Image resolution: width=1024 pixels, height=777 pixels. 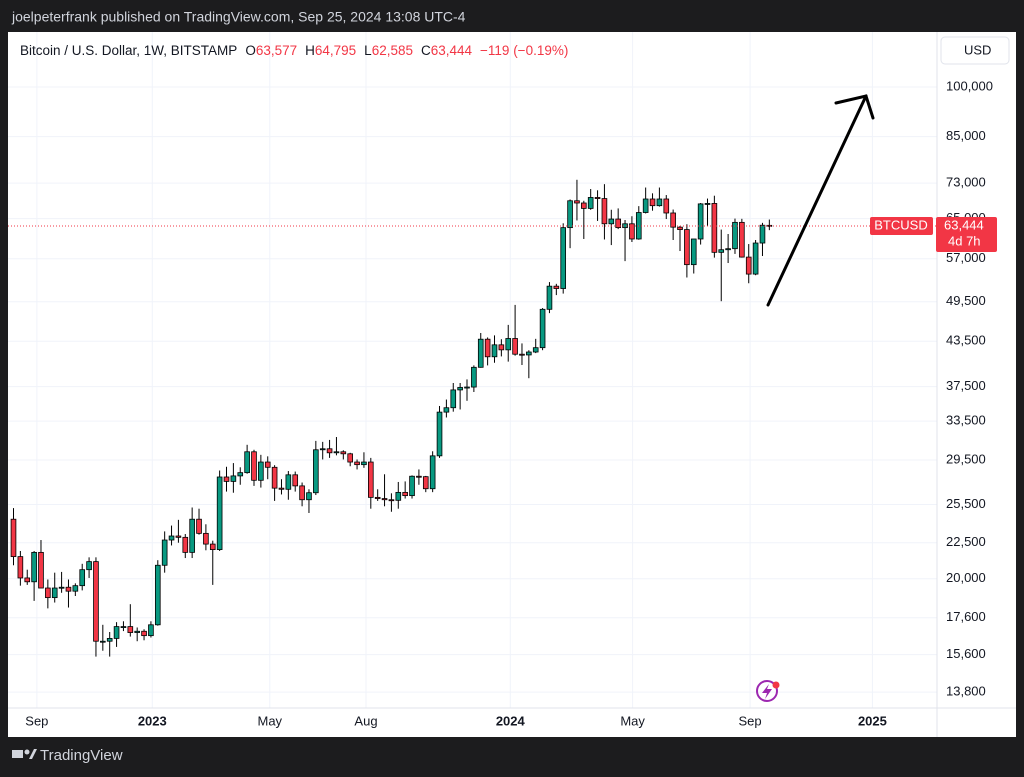 What do you see at coordinates (964, 224) in the screenshot?
I see `price-tag-value: 63,444` at bounding box center [964, 224].